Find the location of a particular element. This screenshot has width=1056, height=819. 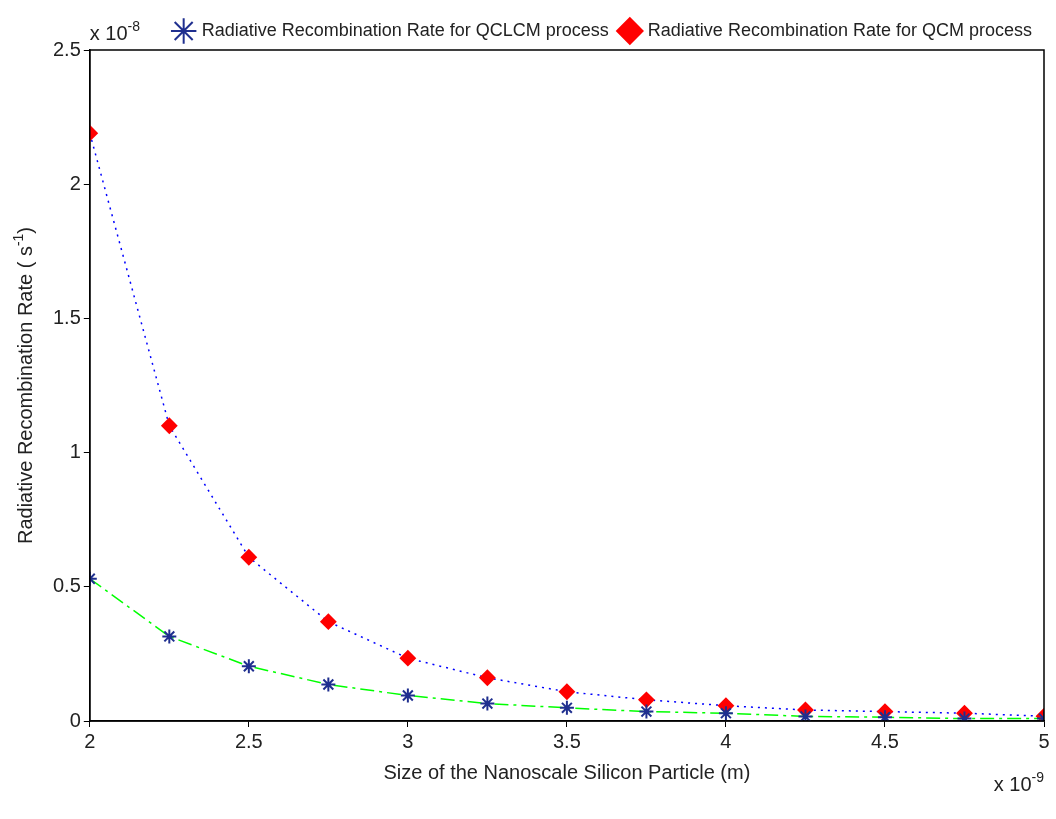

y-axis-title: Radiative Recombination Rate ( s-1) is located at coordinates (23, 385).